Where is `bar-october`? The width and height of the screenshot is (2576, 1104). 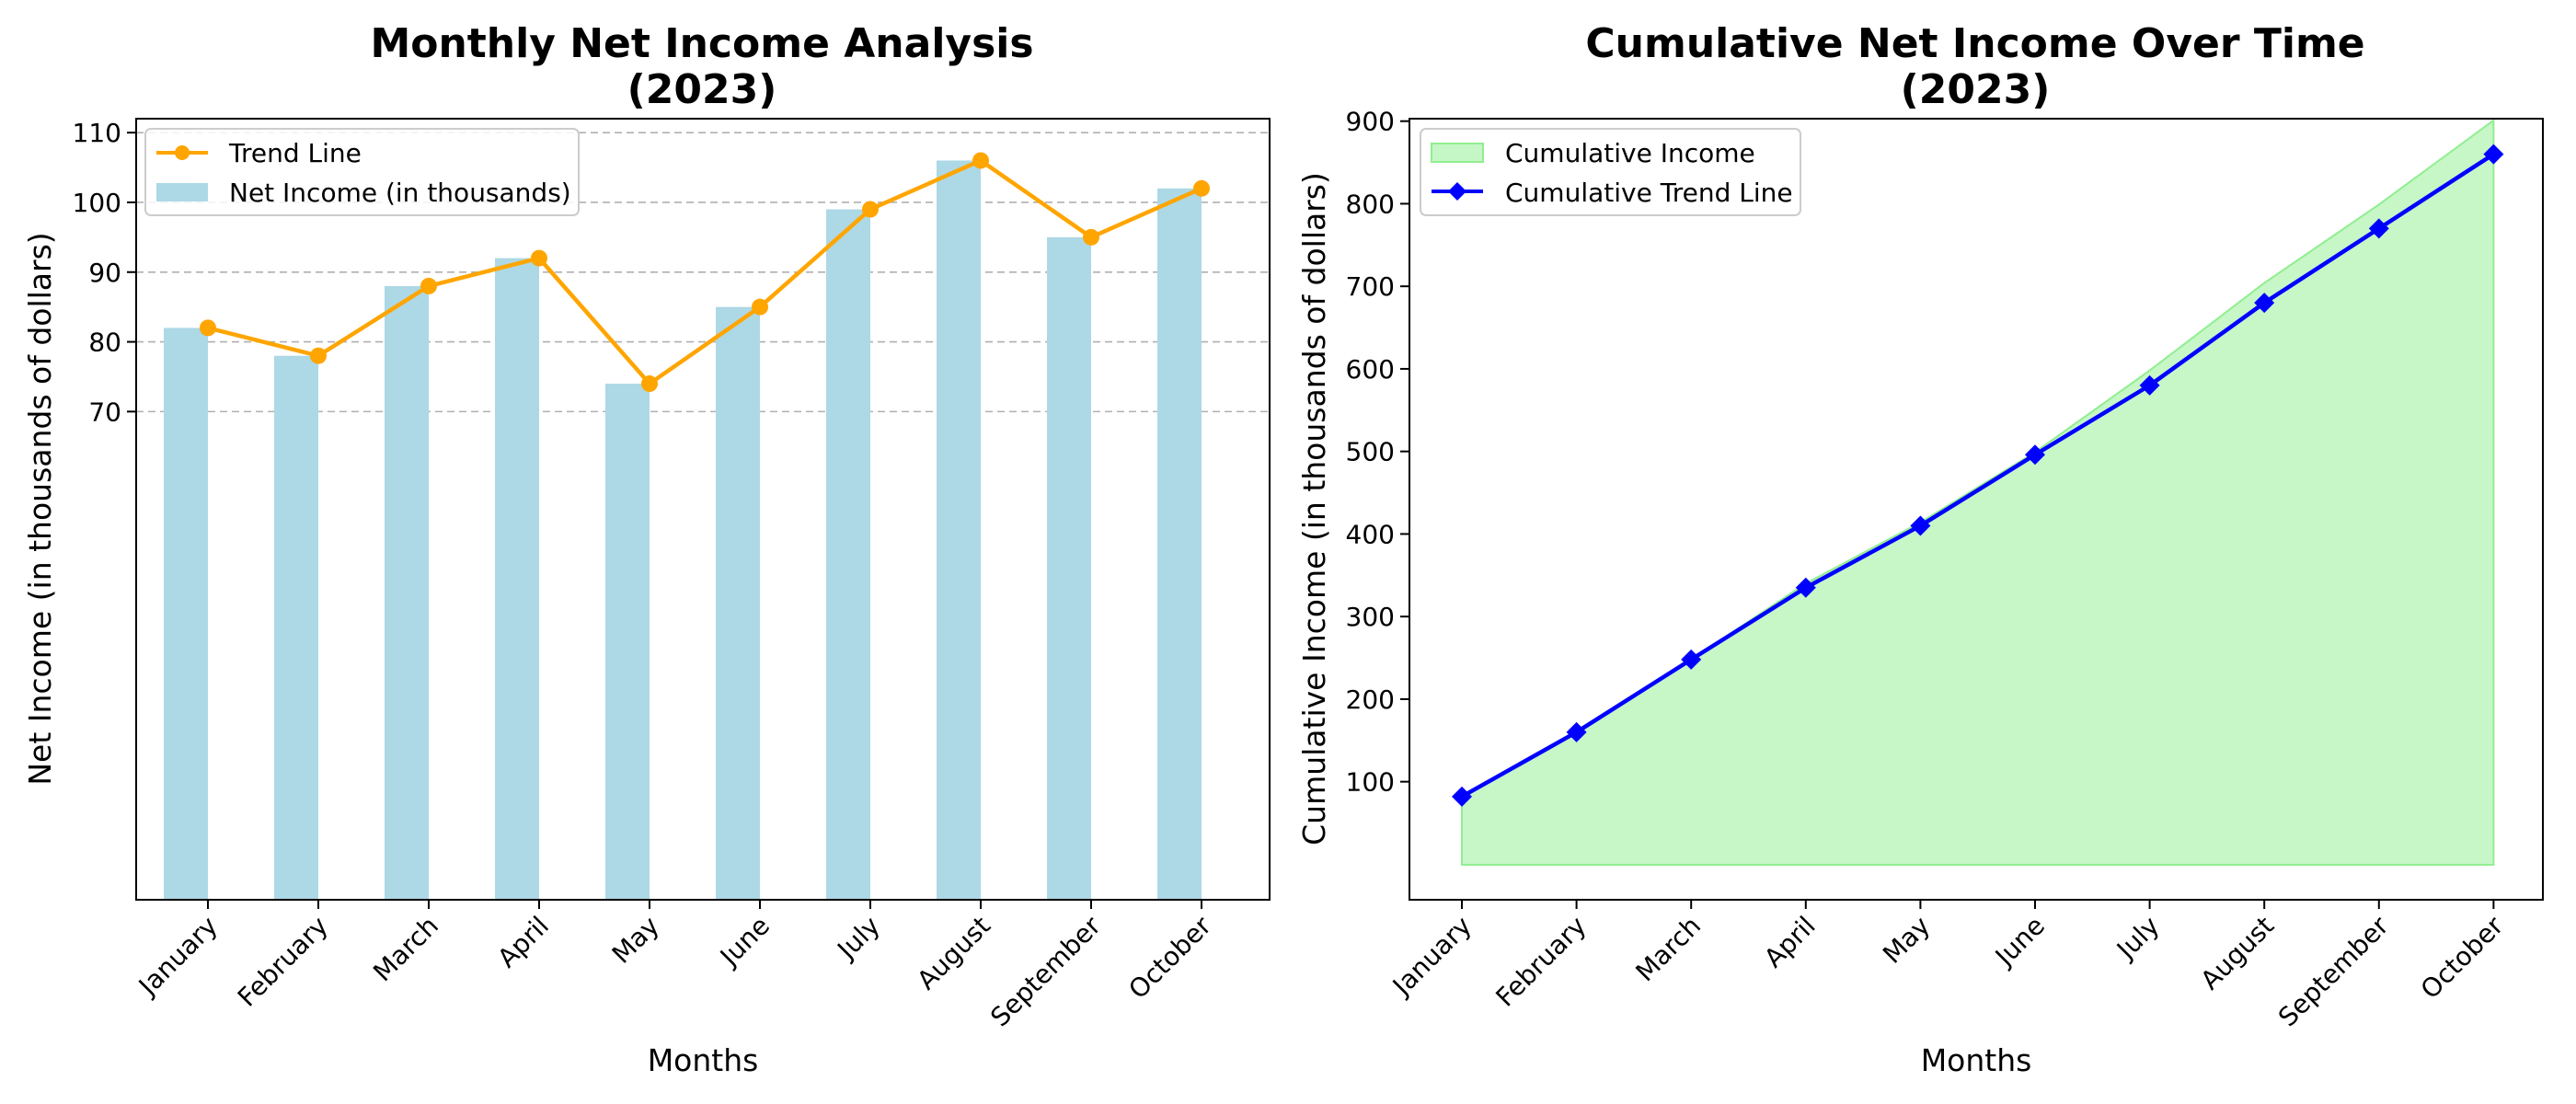
bar-october is located at coordinates (1179, 544).